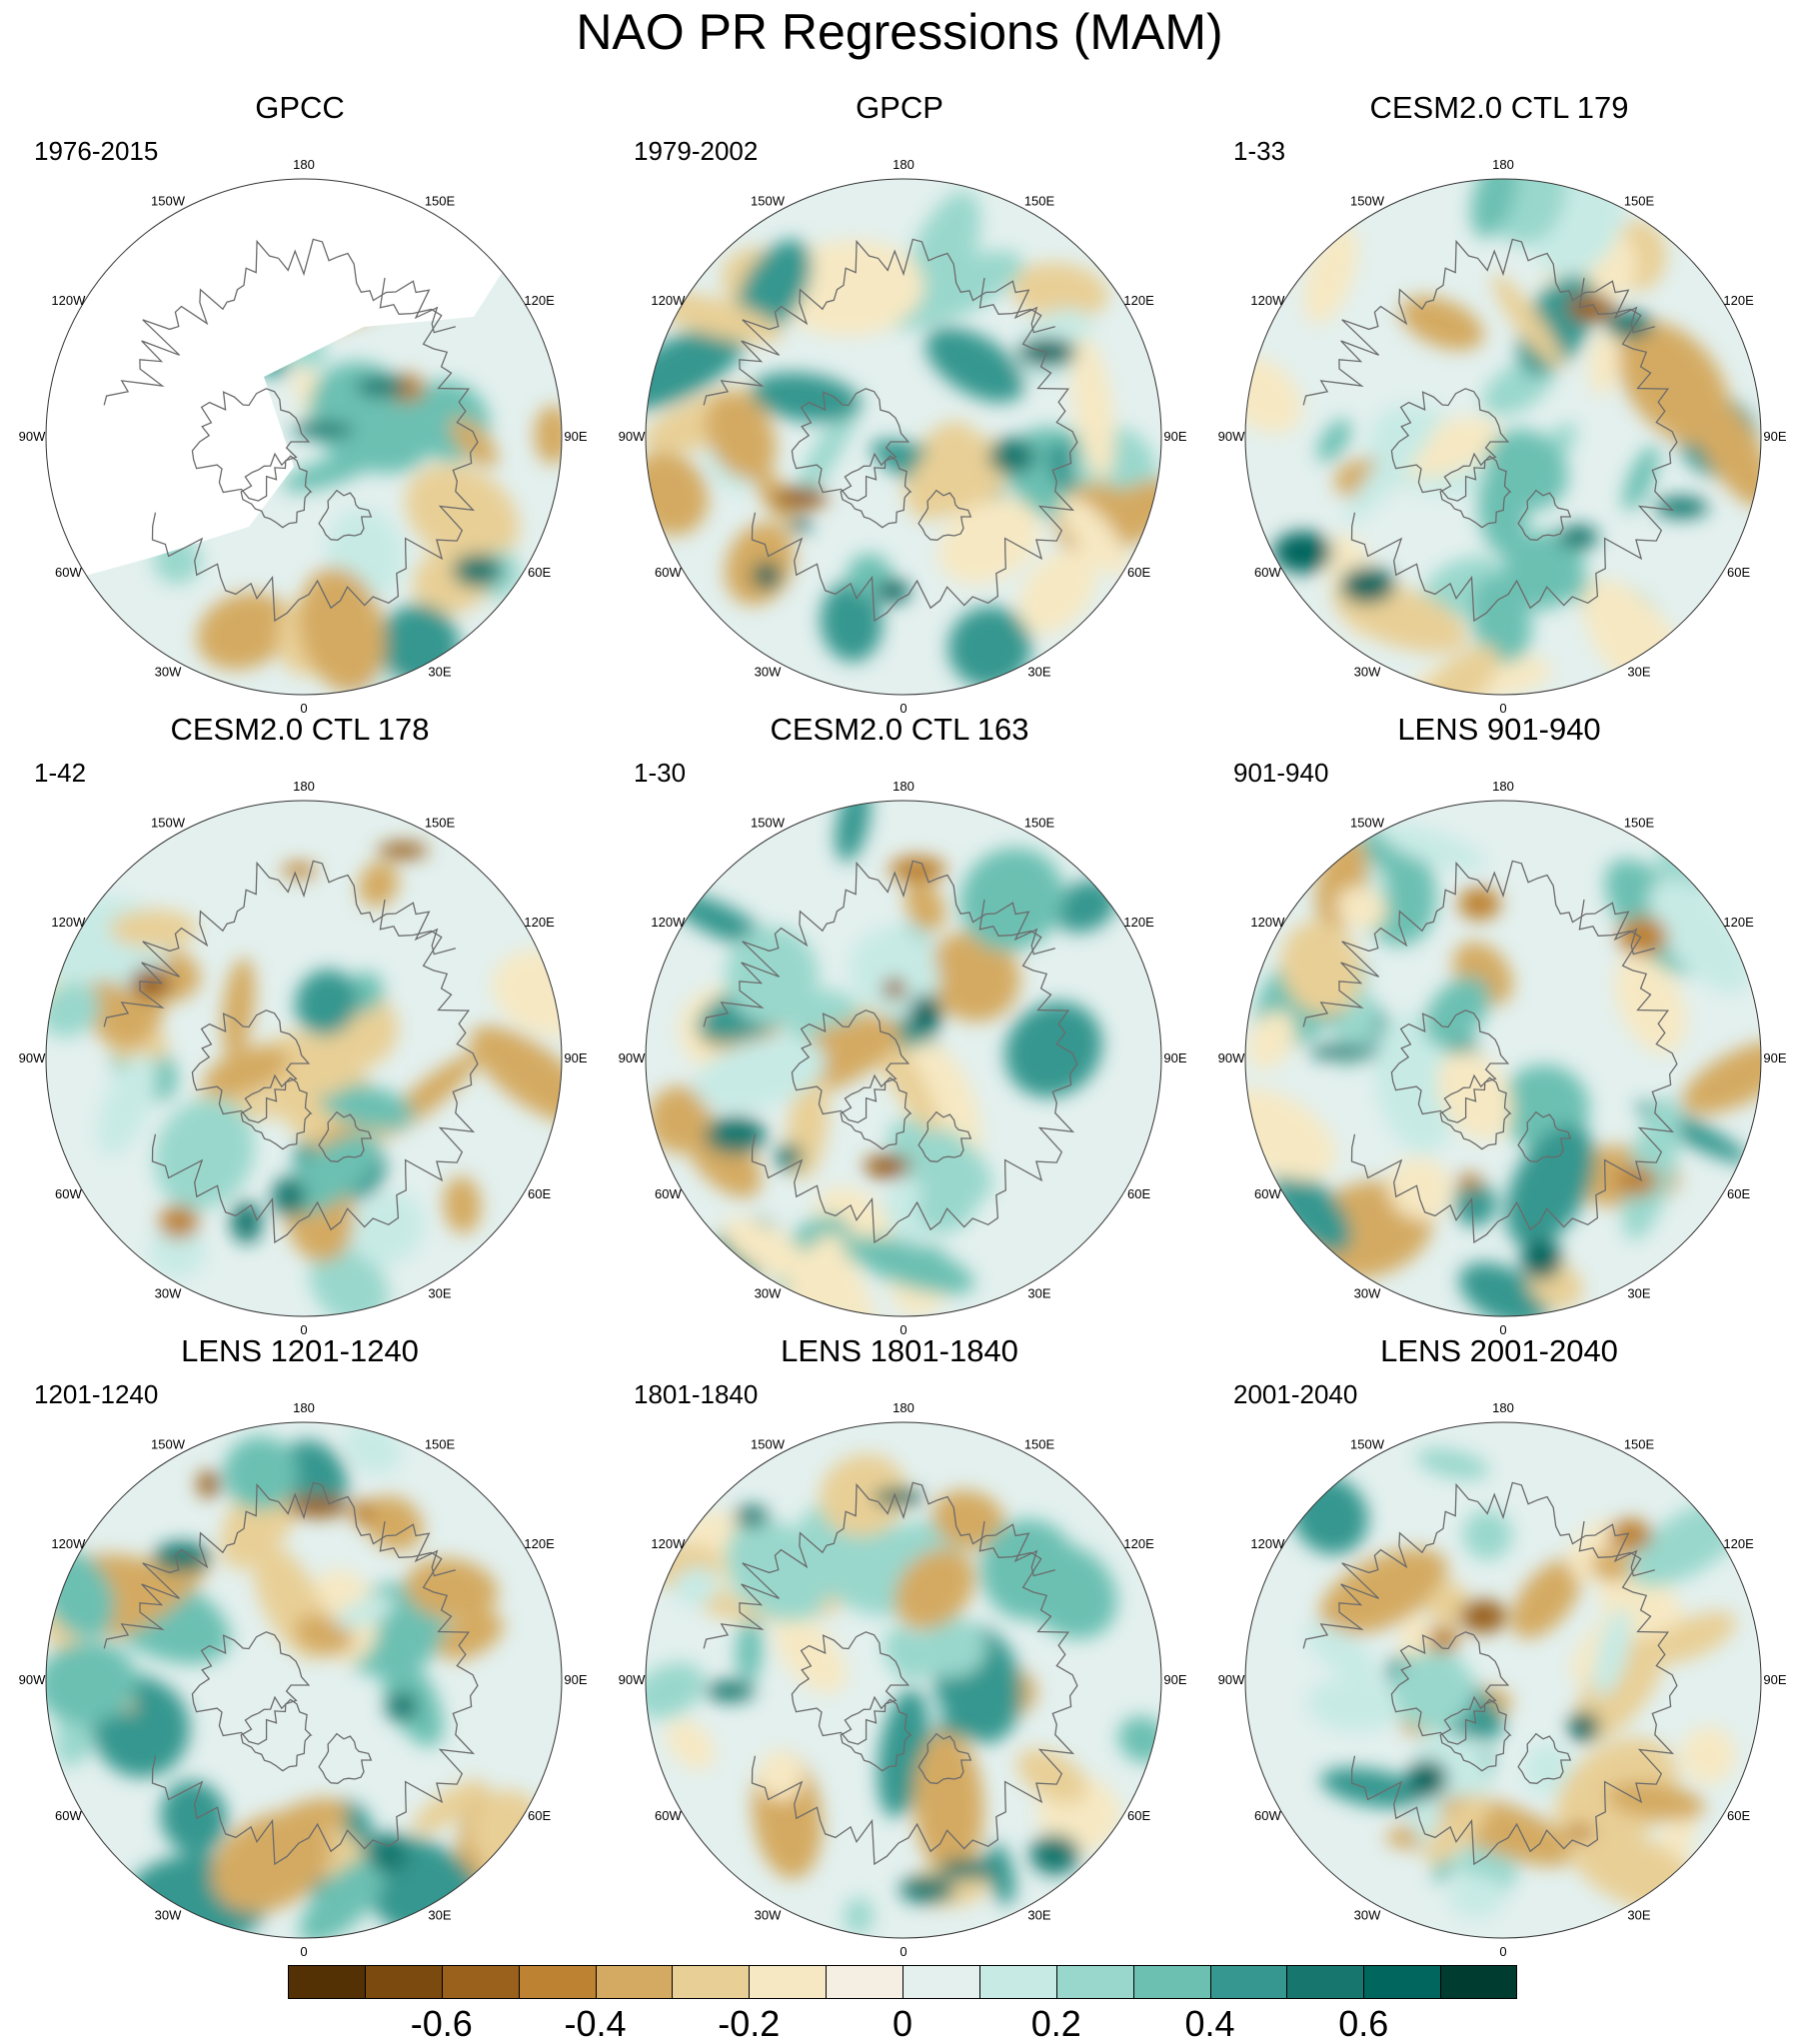 This screenshot has height=2044, width=1799. What do you see at coordinates (899, 730) in the screenshot?
I see `panel-title: CESM2.0 CTL 163` at bounding box center [899, 730].